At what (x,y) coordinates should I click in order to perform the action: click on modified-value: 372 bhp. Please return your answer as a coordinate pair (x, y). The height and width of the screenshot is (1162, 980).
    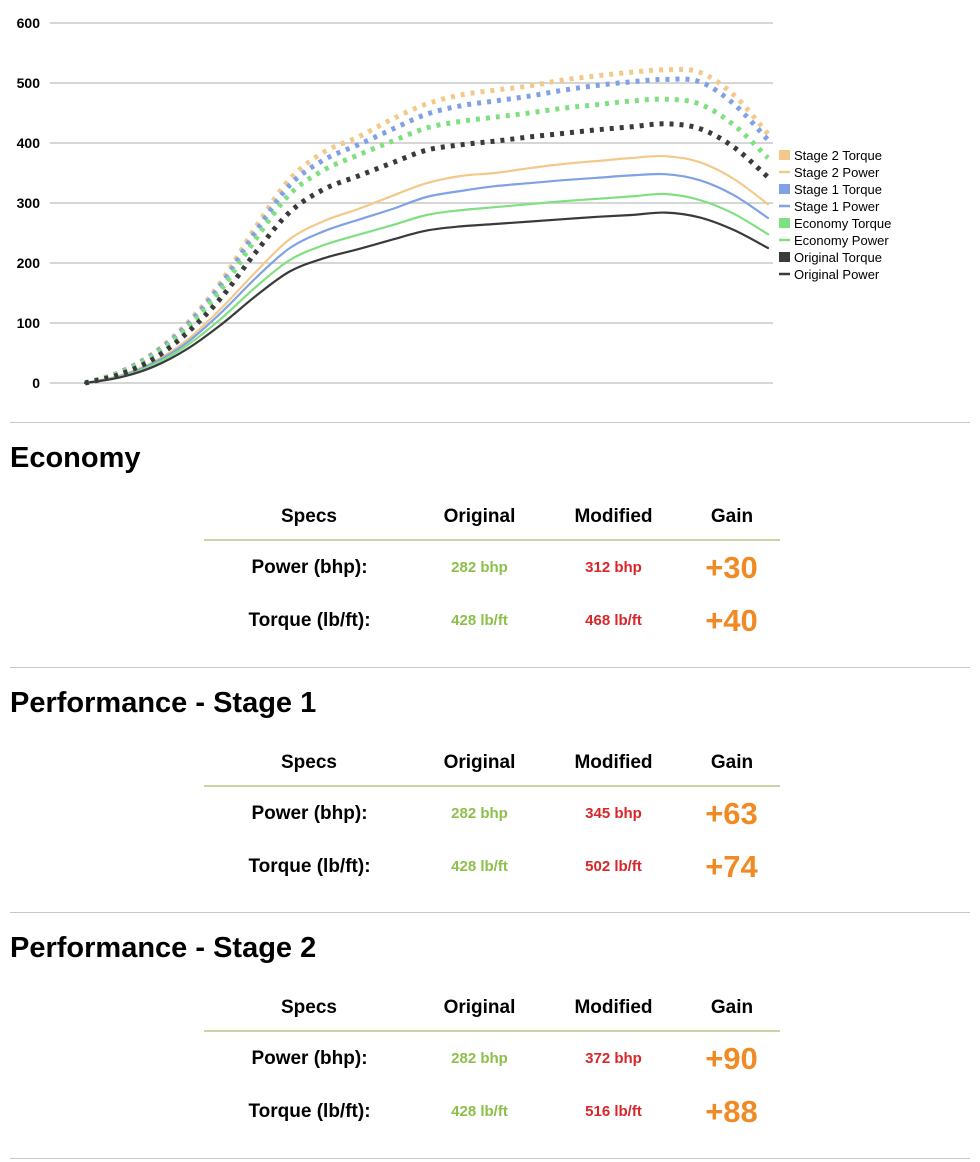
    Looking at the image, I should click on (613, 1058).